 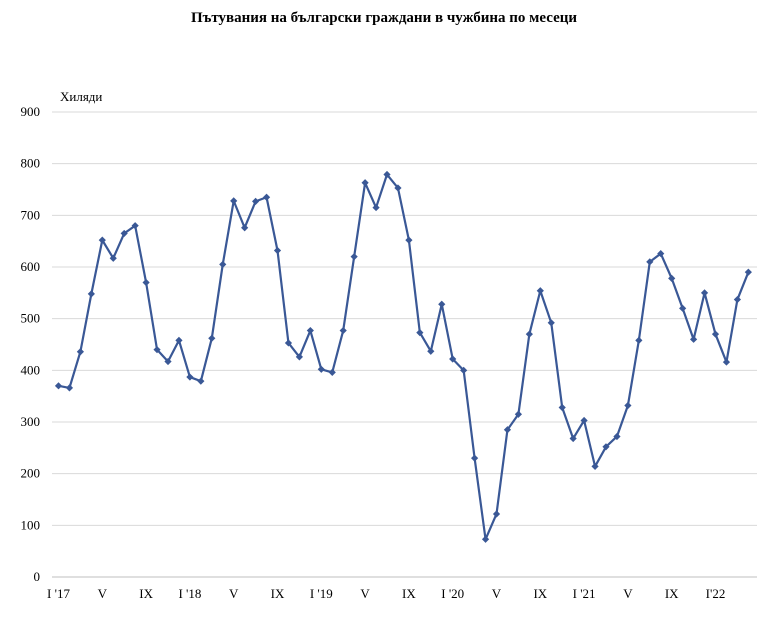 I want to click on y-tick-label: 300, so click(x=31, y=421).